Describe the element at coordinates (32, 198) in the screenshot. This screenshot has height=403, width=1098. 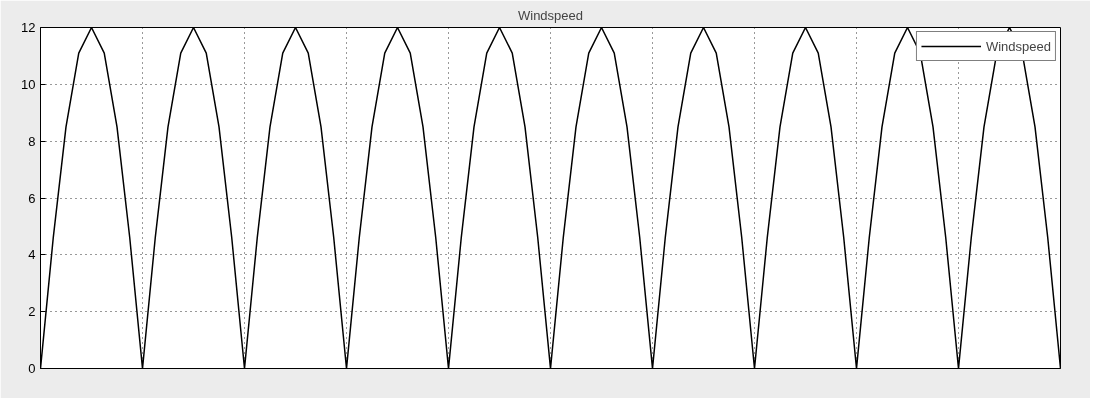
I see `y-tick-label: 6` at that location.